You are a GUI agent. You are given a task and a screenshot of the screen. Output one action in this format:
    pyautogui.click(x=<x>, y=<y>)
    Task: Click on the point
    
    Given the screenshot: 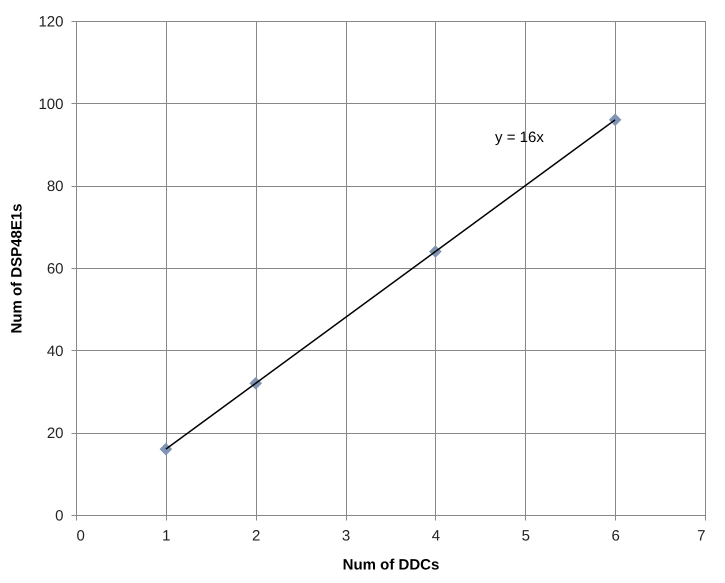 What is the action you would take?
    pyautogui.click(x=166, y=449)
    